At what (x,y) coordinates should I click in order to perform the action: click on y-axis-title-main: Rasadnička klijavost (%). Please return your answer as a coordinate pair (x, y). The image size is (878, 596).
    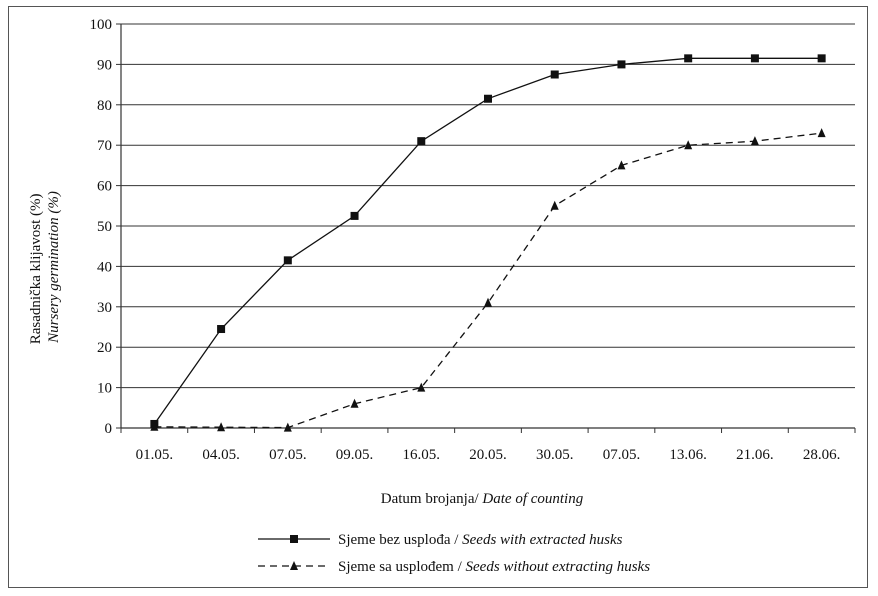
    Looking at the image, I should click on (36, 268).